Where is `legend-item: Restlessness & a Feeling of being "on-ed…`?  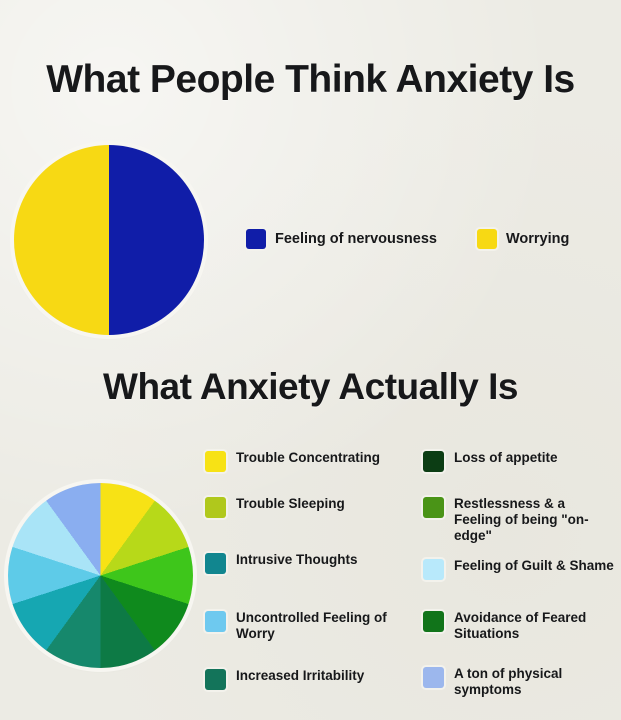 legend-item: Restlessness & a Feeling of being "on-ed… is located at coordinates (519, 527).